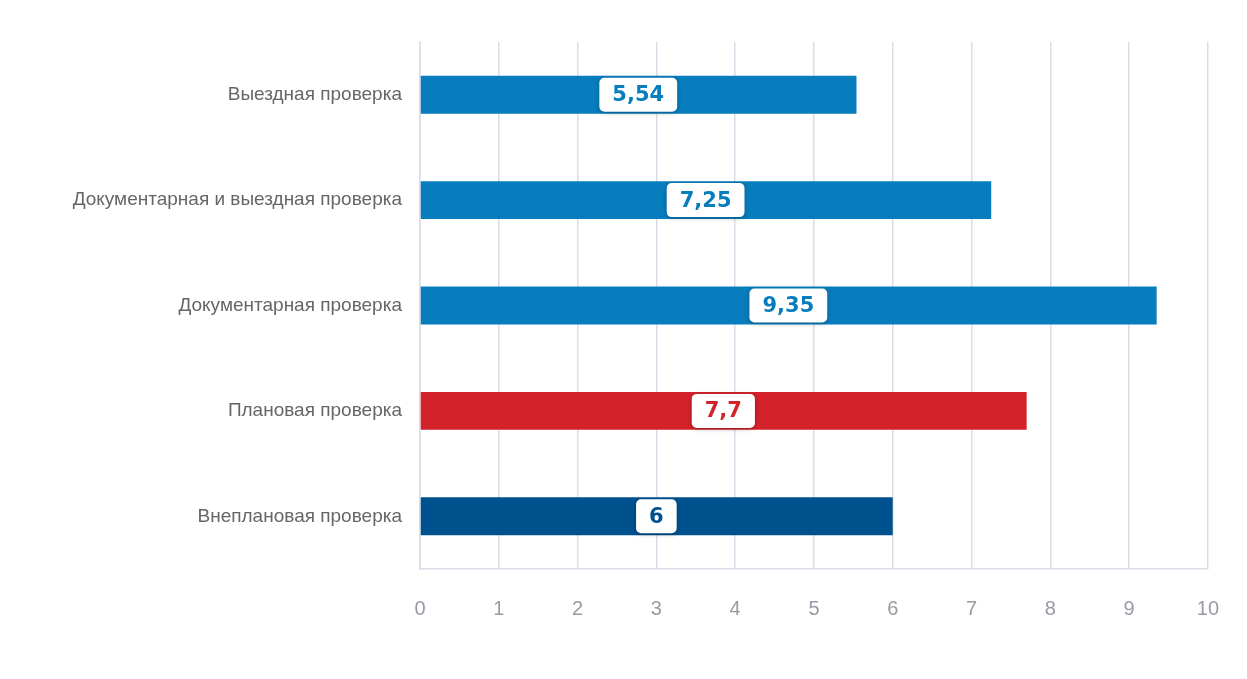  I want to click on x-tick-label: 9, so click(1129, 607).